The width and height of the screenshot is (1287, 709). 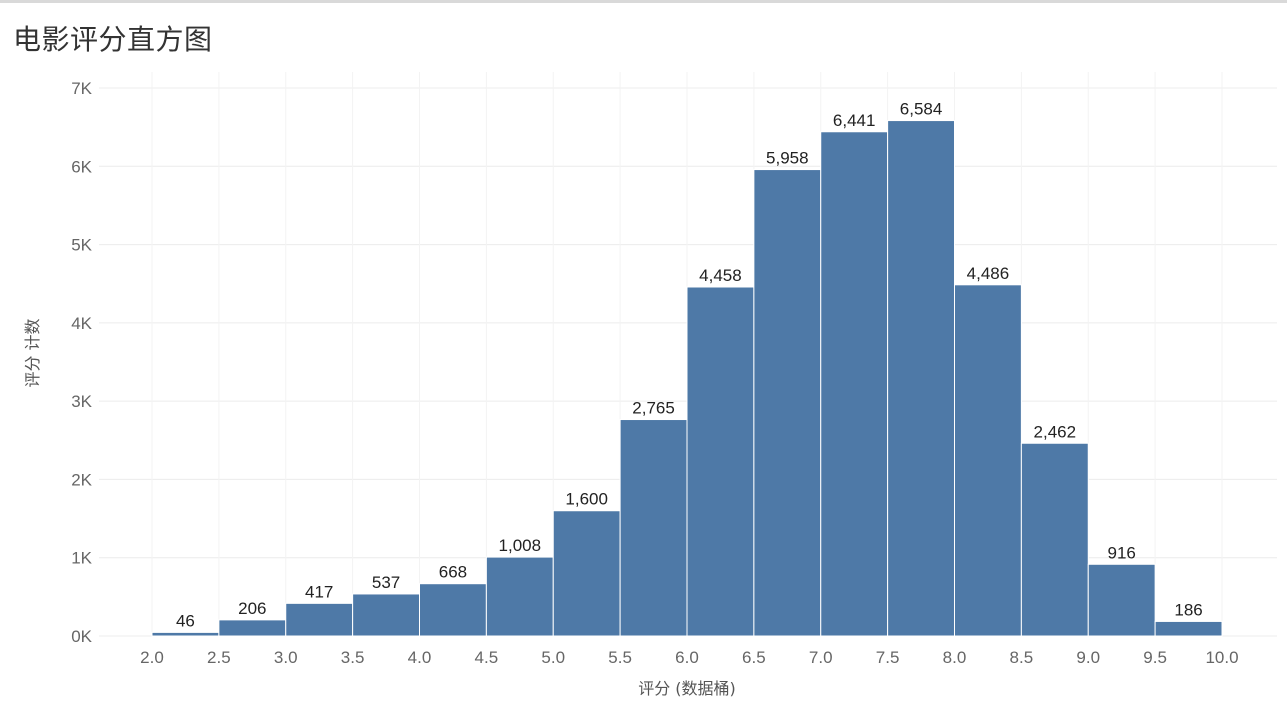 What do you see at coordinates (319, 591) in the screenshot?
I see `data-label-3.0: 417` at bounding box center [319, 591].